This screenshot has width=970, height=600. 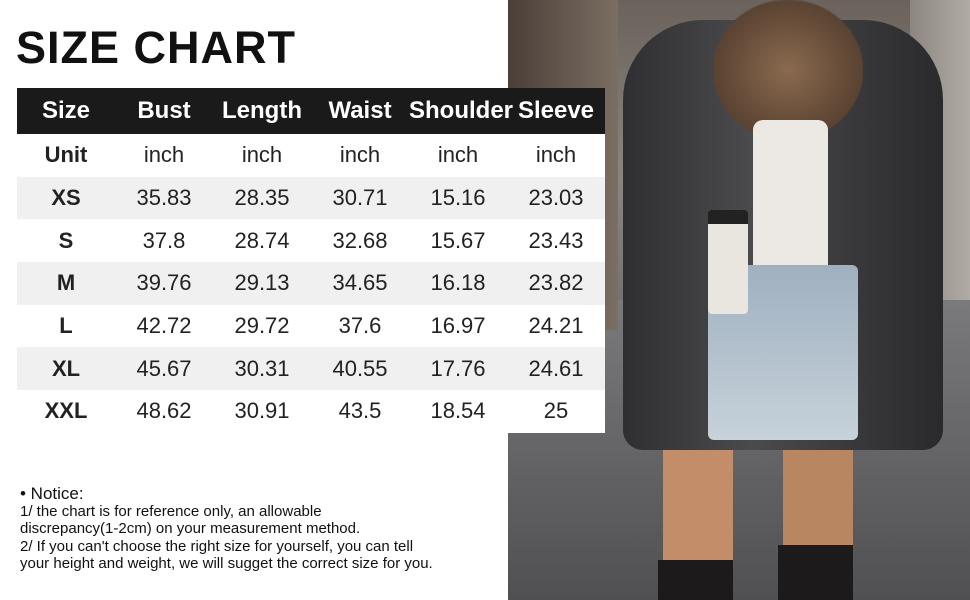 What do you see at coordinates (262, 198) in the screenshot?
I see `measurement-cell: 28.35` at bounding box center [262, 198].